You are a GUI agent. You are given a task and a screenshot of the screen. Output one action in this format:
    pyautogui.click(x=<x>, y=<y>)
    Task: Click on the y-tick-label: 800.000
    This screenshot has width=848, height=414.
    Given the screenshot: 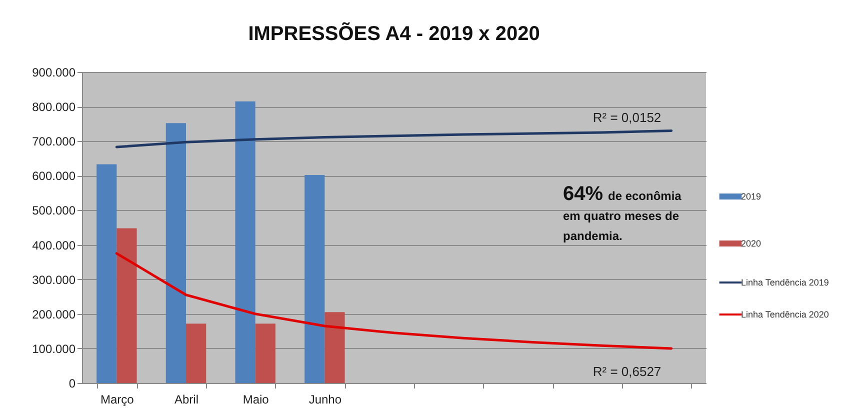 What is the action you would take?
    pyautogui.click(x=54, y=107)
    